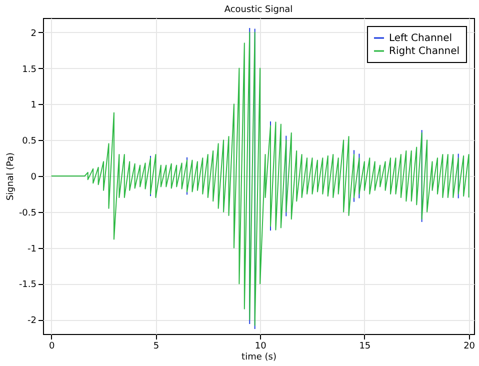 Image resolution: width=479 pixels, height=366 pixels. Describe the element at coordinates (32, 249) in the screenshot. I see `y-tick-label: -1` at that location.